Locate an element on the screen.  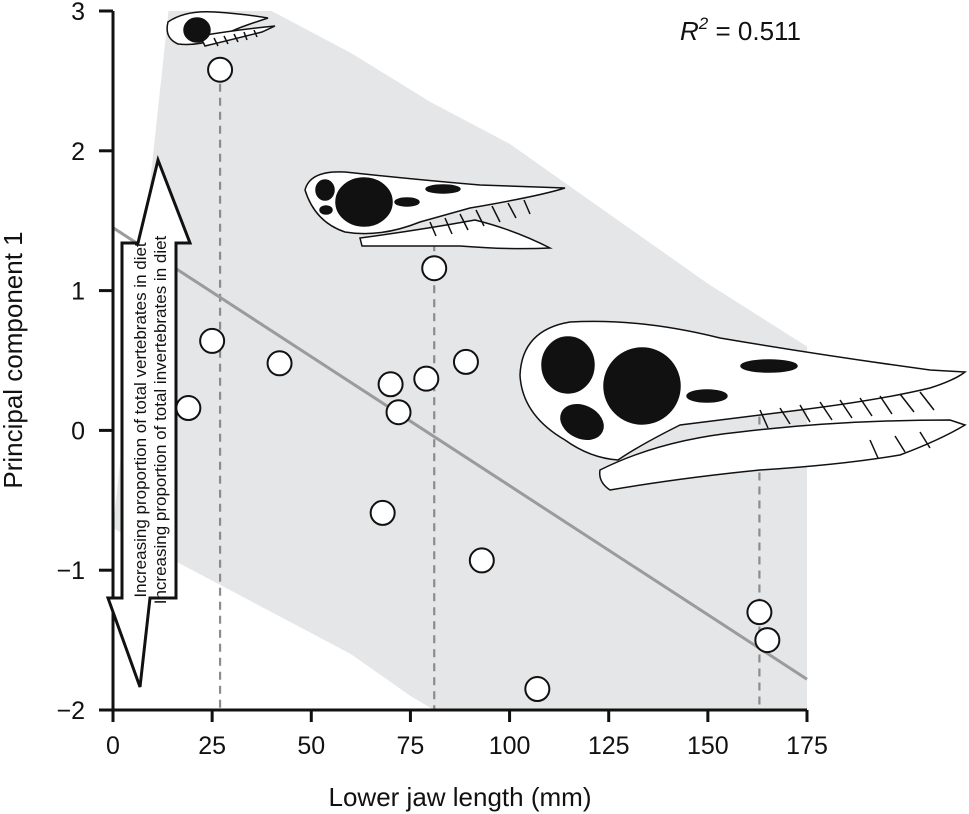
x-tick-label: 50 is located at coordinates (311, 746).